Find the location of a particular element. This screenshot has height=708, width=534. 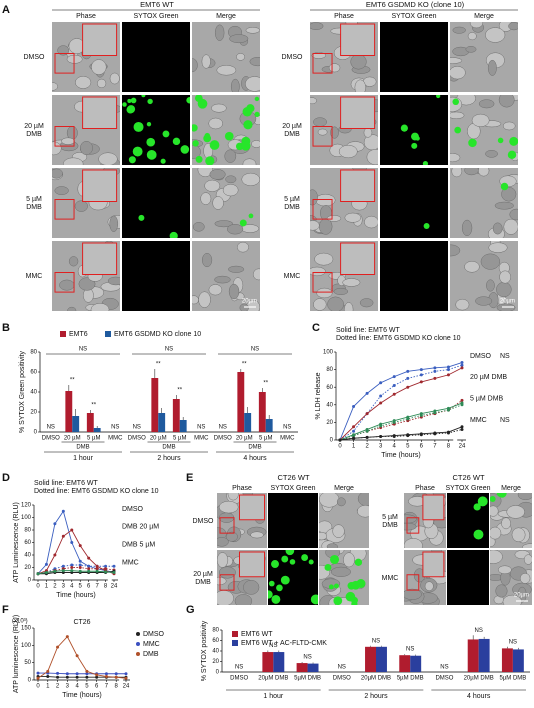

legend-label: DMSO is located at coordinates (154, 634).